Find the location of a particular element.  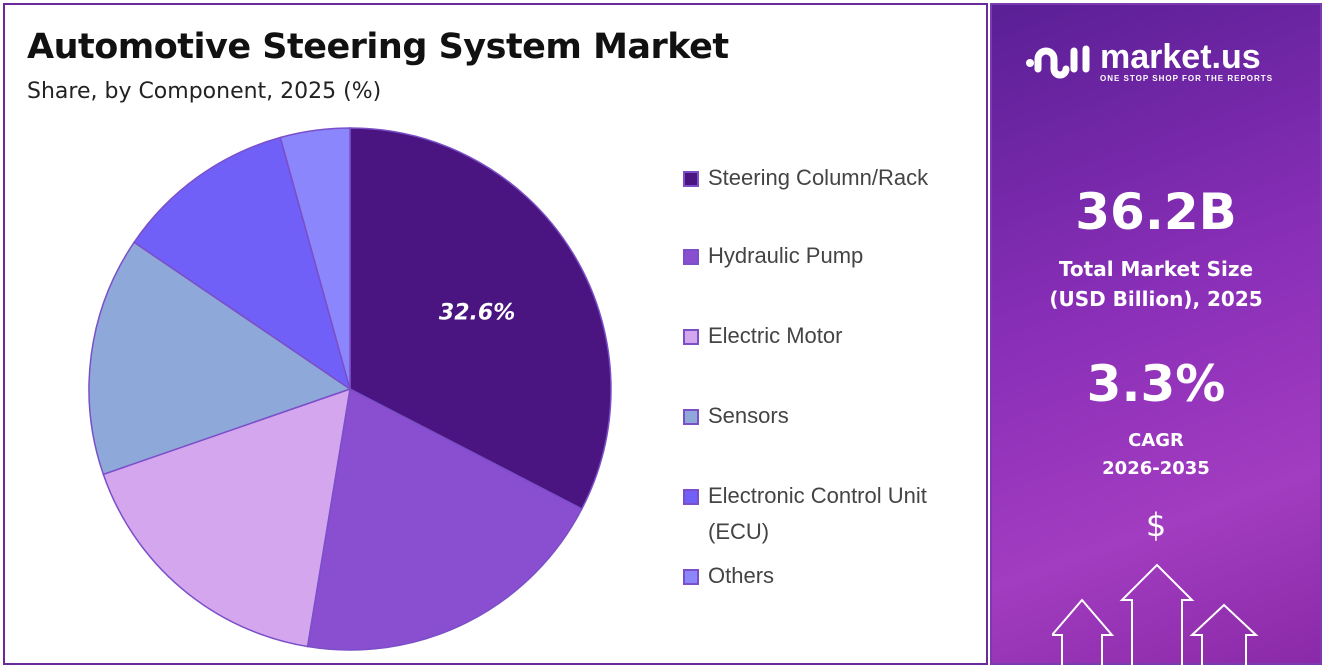

pie-slice-others is located at coordinates (315, 258).